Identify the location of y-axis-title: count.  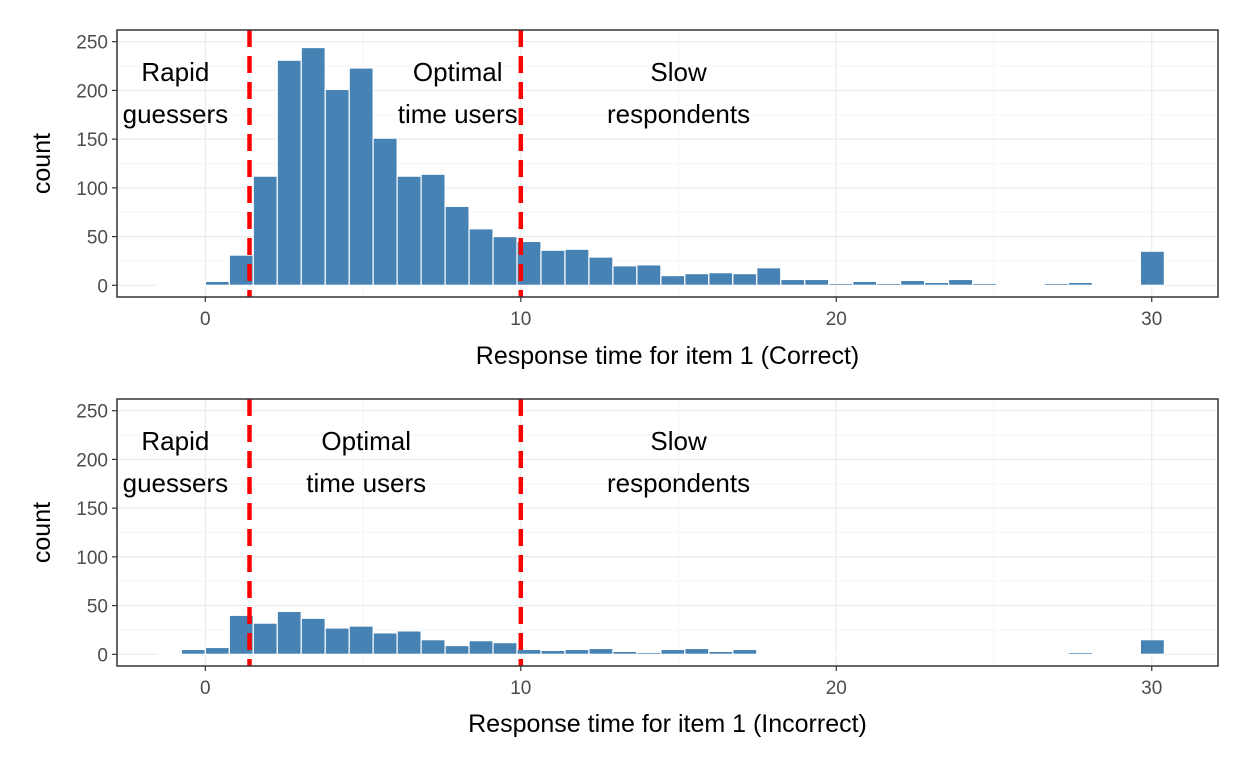
(42, 163).